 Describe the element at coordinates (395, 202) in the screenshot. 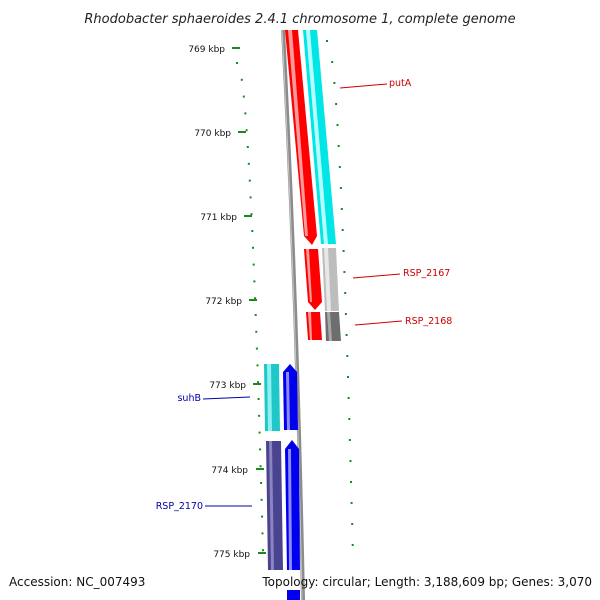

I see `right-labels: putA RSP_2167 RSP_2168` at that location.